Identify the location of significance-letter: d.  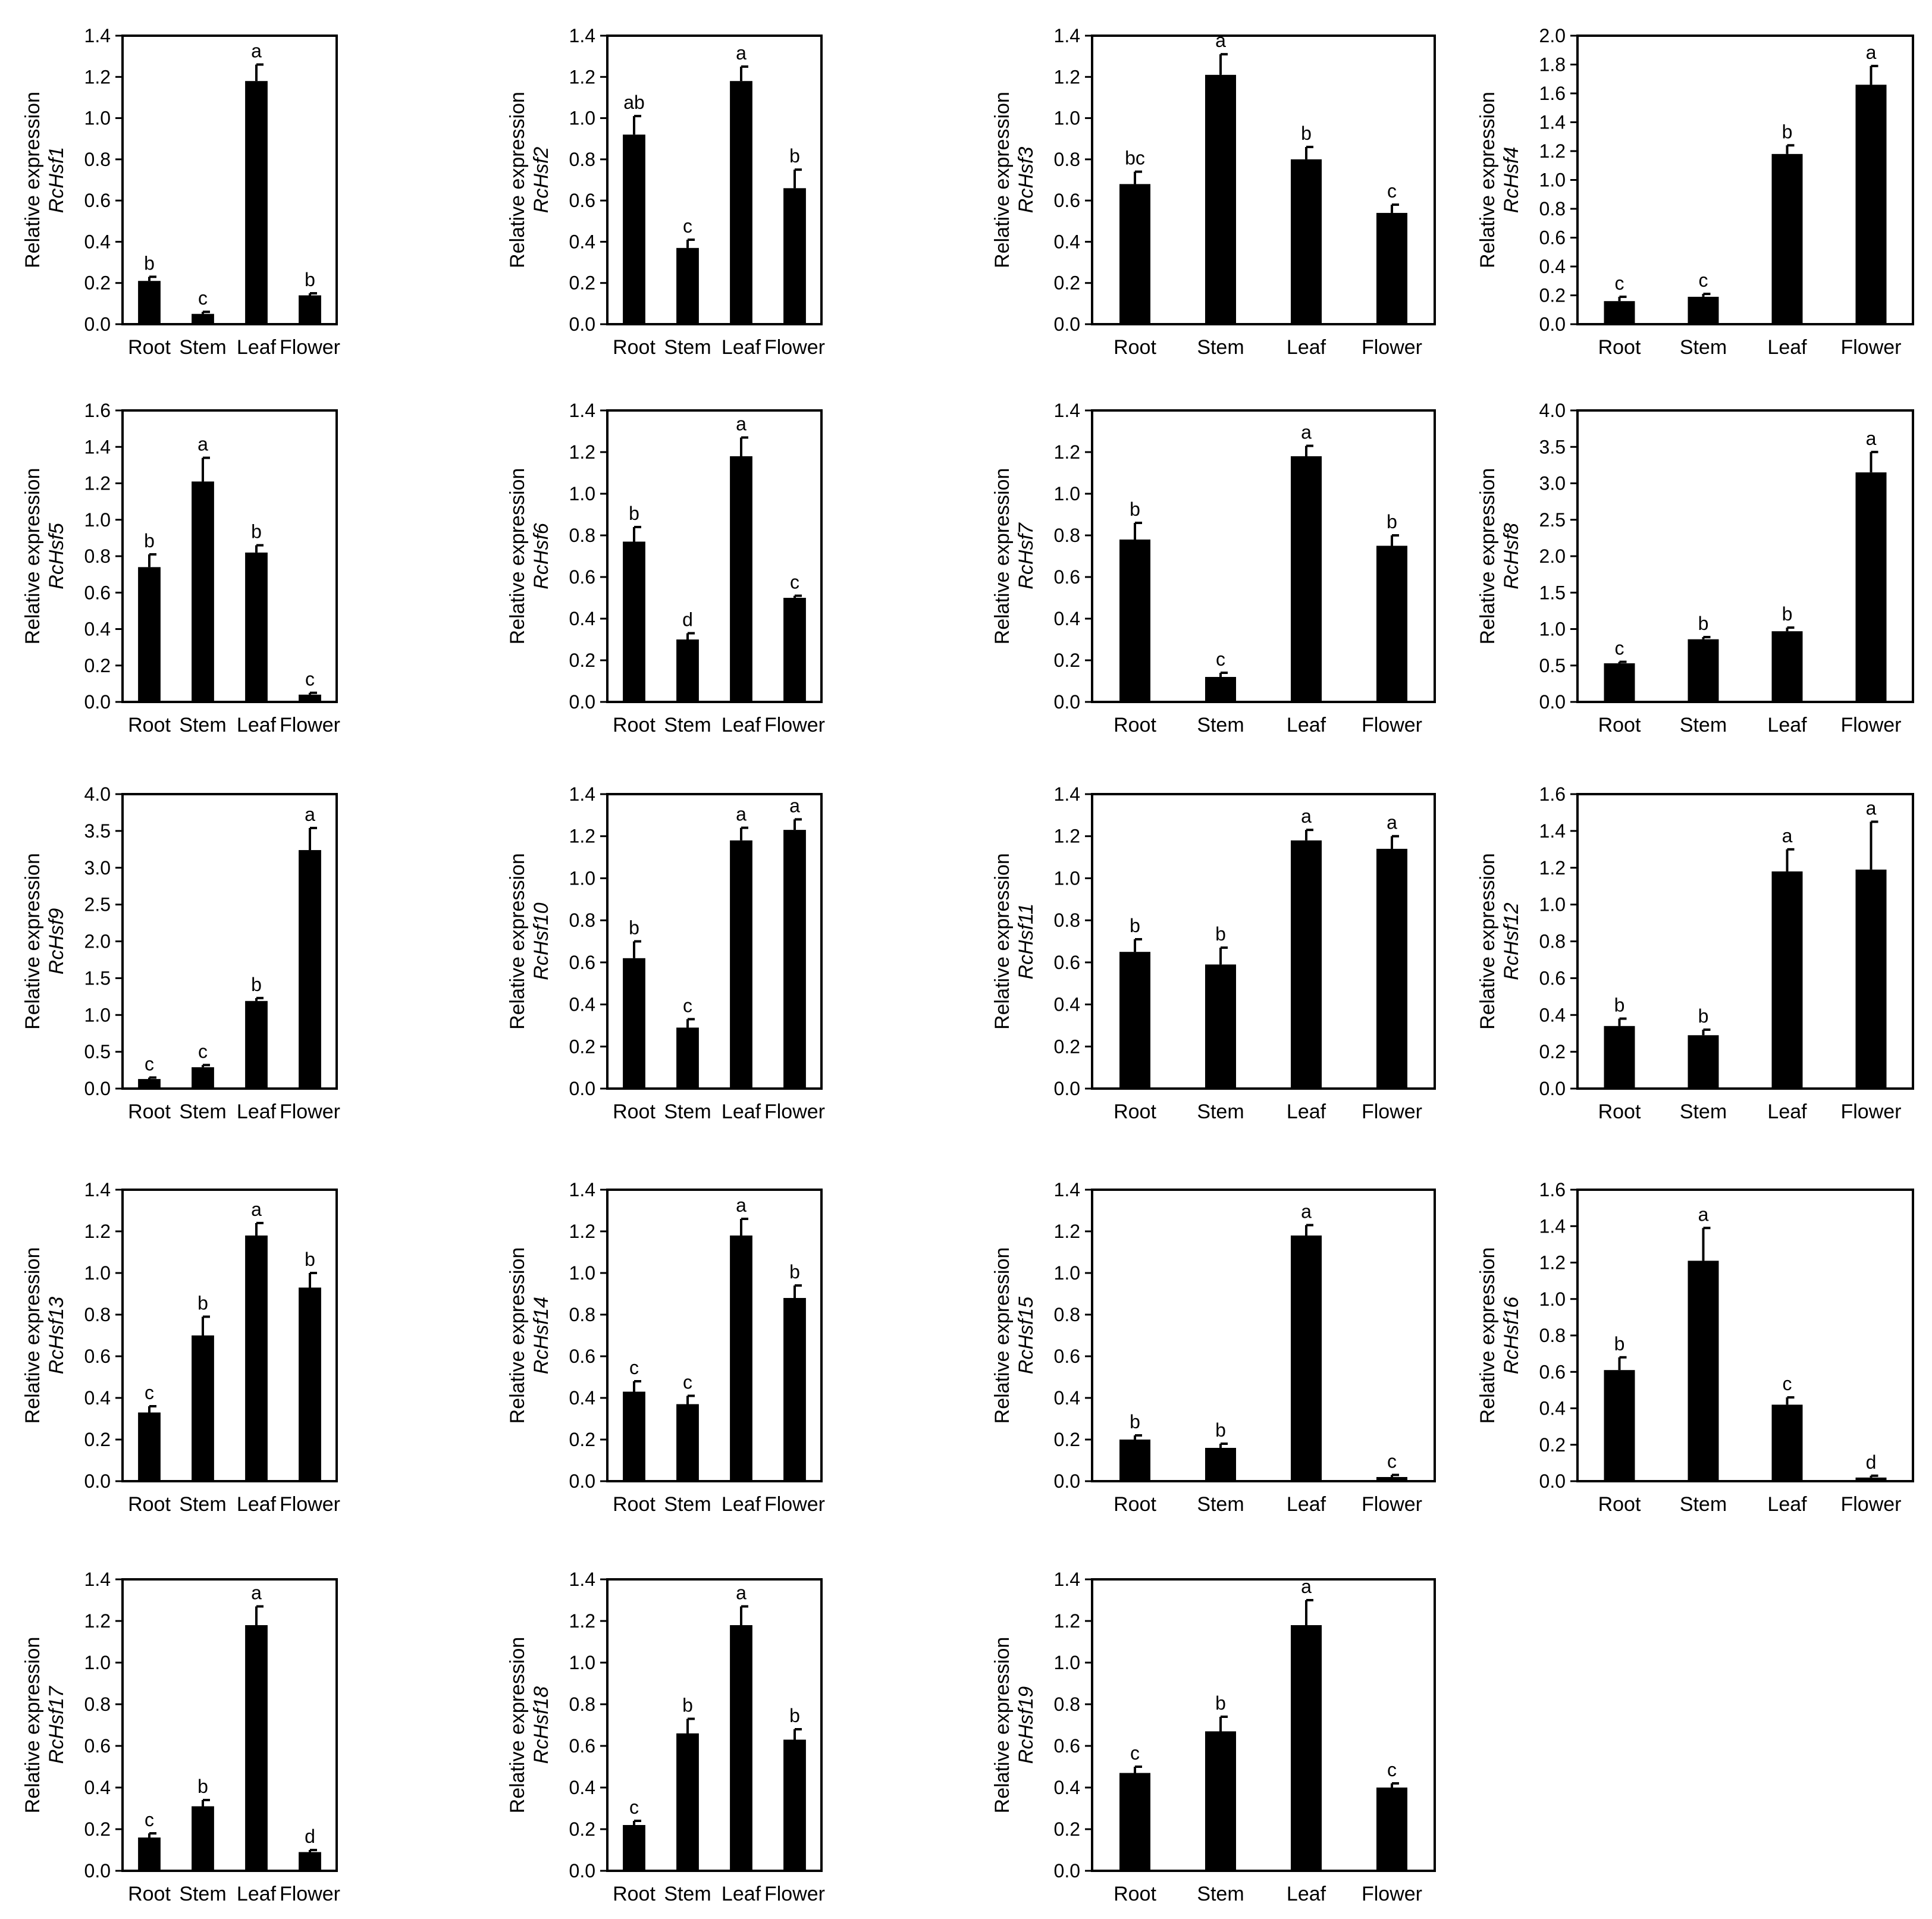
(310, 1836).